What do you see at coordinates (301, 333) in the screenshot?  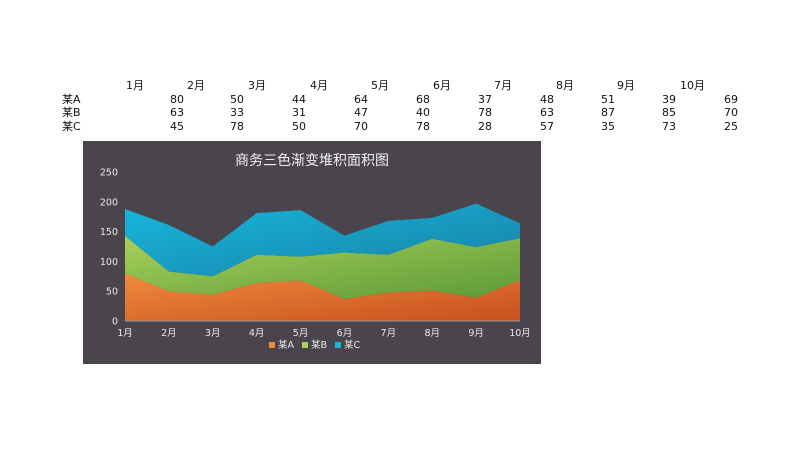 I see `x-tick-label: 5月` at bounding box center [301, 333].